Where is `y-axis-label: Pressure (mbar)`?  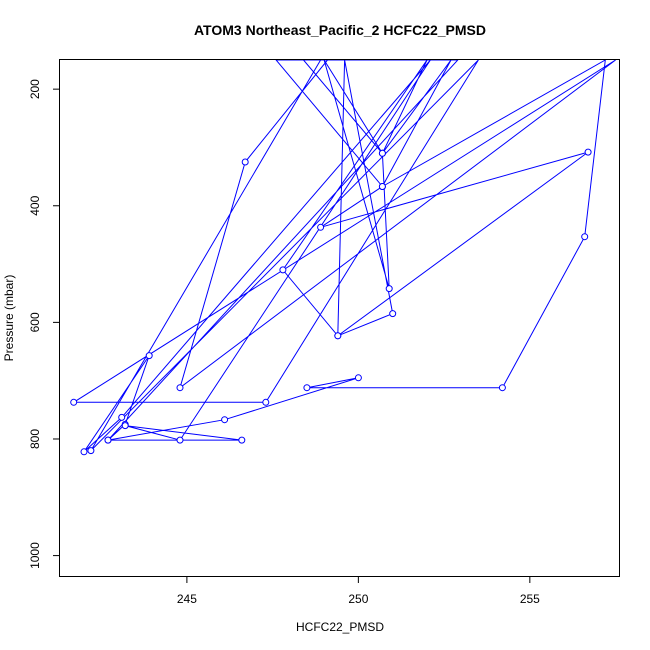 y-axis-label: Pressure (mbar) is located at coordinates (9, 318).